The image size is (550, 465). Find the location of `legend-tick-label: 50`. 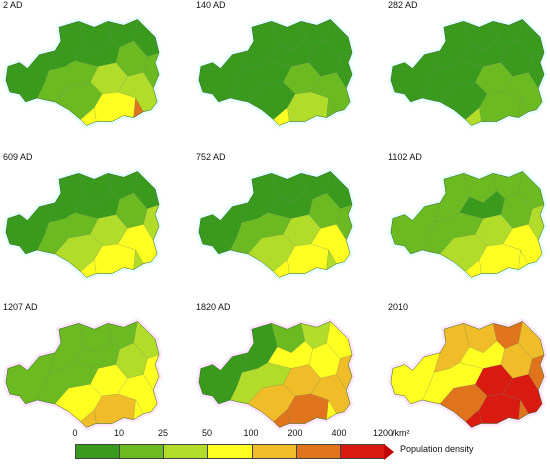

legend-tick-label: 50 is located at coordinates (207, 433).